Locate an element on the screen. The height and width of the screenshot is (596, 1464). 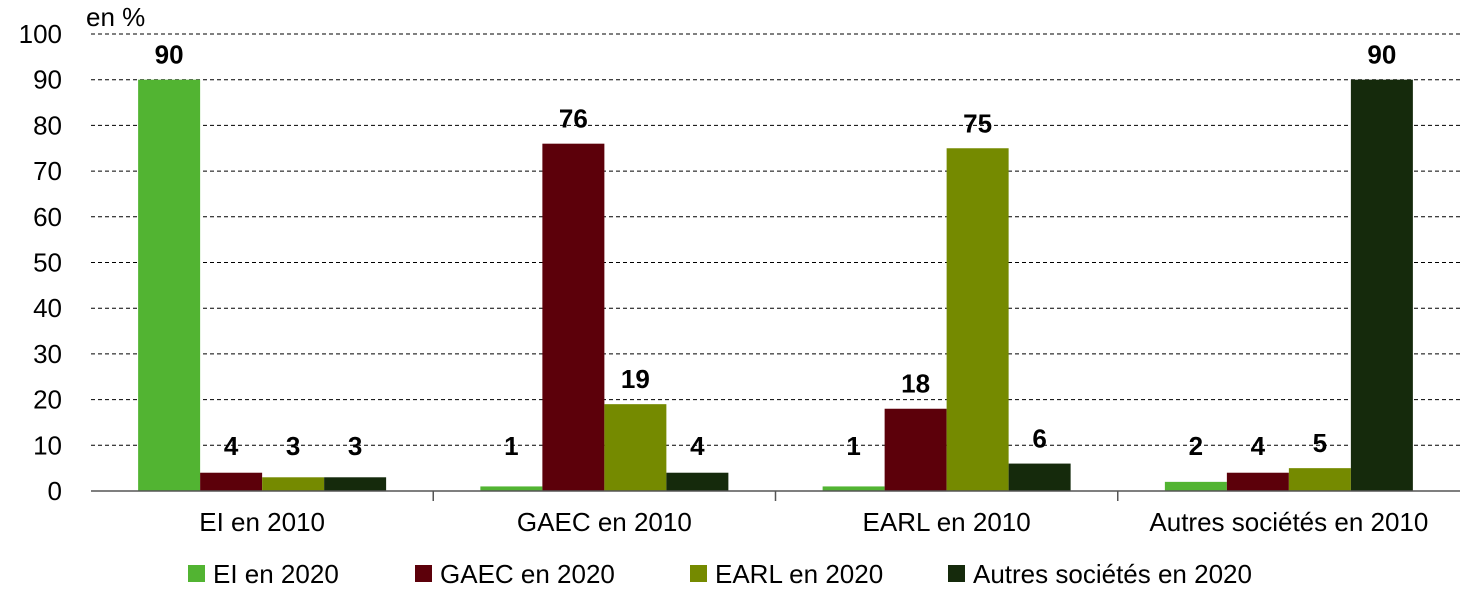
data-label: 5 is located at coordinates (1320, 443).